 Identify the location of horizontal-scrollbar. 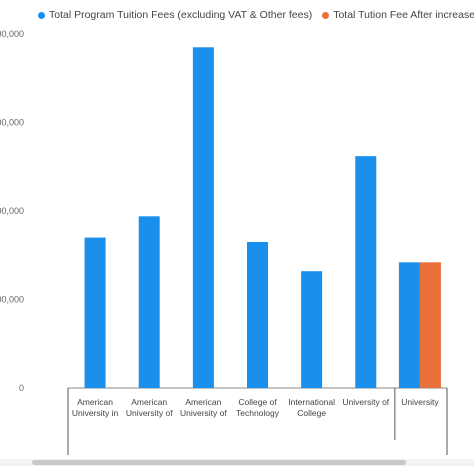
(237, 462).